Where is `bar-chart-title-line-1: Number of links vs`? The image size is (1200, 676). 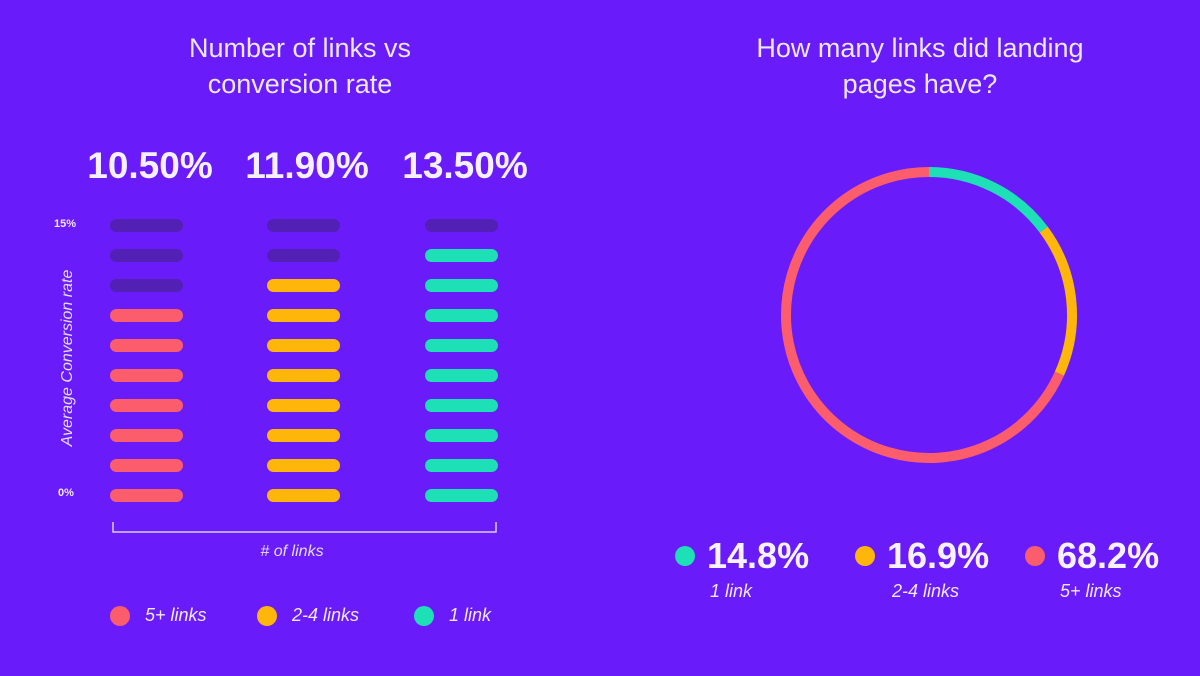
bar-chart-title-line-1: Number of links vs is located at coordinates (300, 48).